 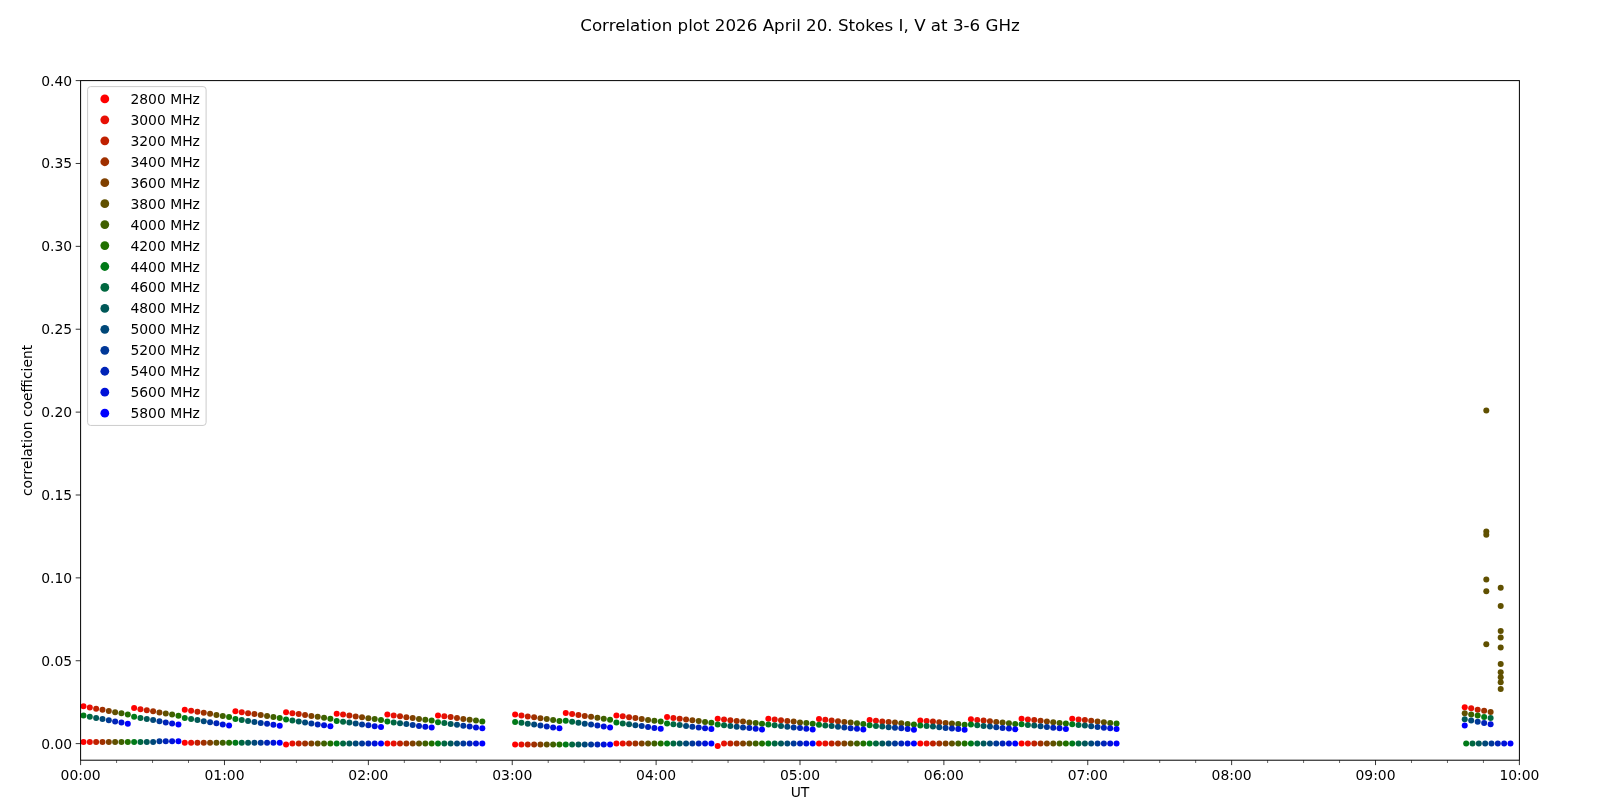 What do you see at coordinates (57, 577) in the screenshot?
I see `y-tick-label: 0.10` at bounding box center [57, 577].